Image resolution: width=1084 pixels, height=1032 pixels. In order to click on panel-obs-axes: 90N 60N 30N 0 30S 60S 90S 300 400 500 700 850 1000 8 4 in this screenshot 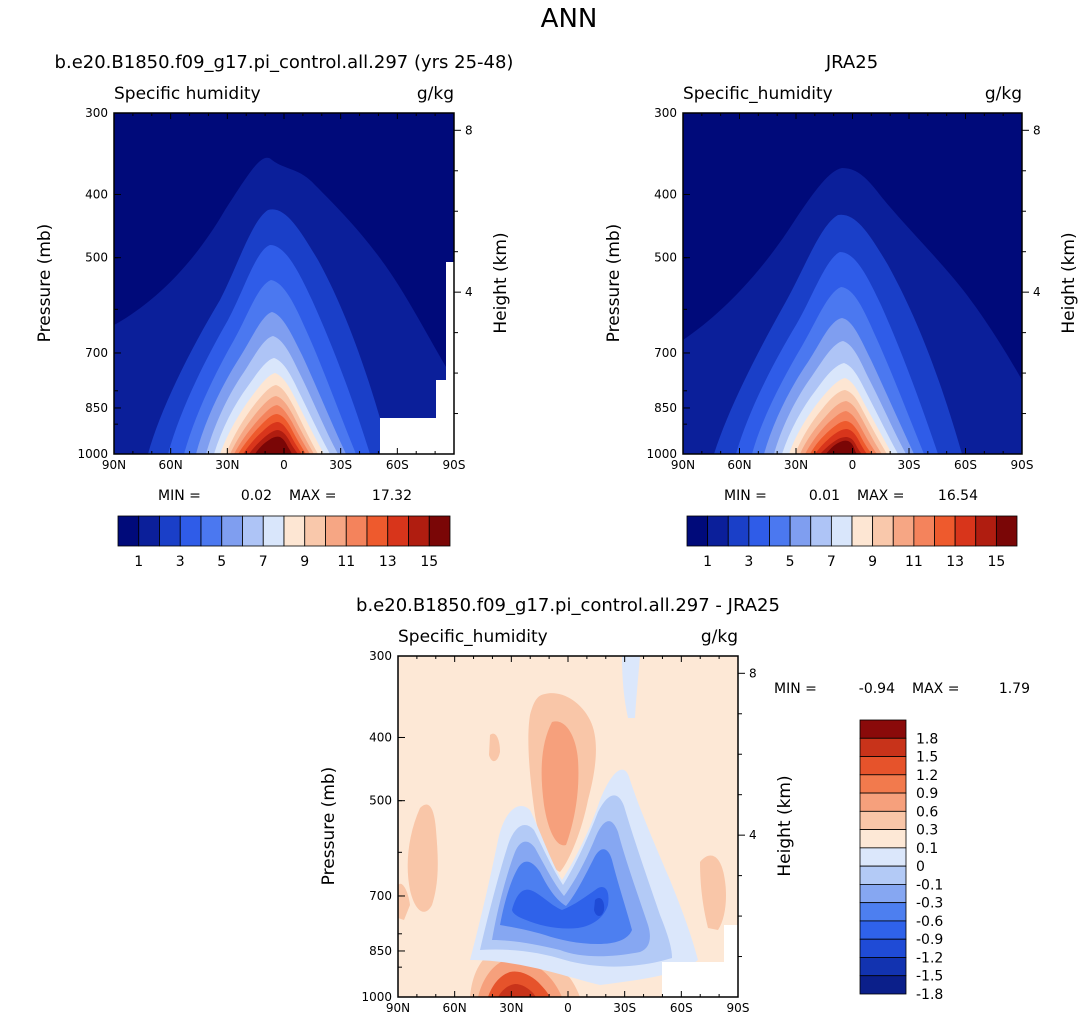, I will do `click(843, 289)`.